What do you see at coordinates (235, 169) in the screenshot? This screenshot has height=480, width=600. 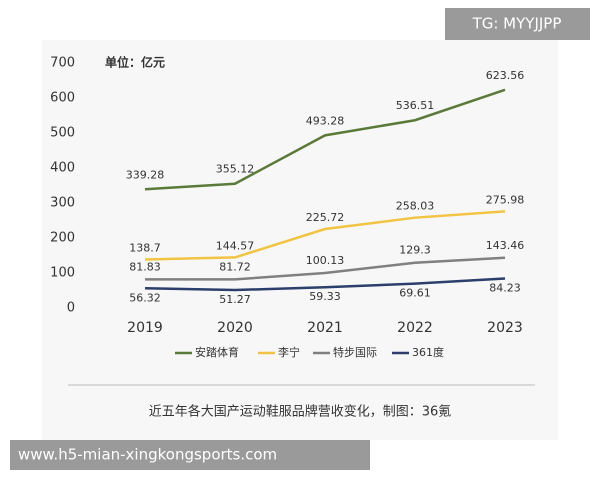 I see `data-label: 355.12` at bounding box center [235, 169].